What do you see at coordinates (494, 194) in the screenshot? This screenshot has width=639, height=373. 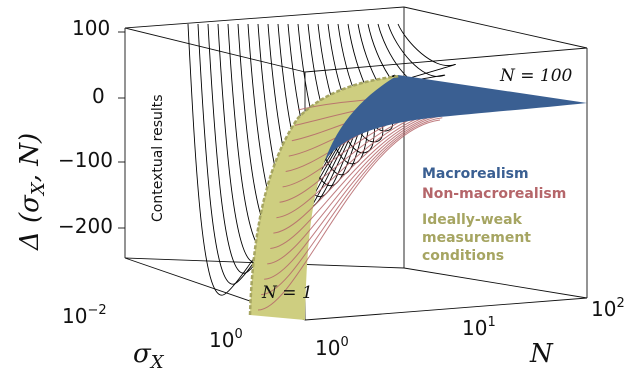 I see `legend-nonmacrorealism: Non-macrorealism` at bounding box center [494, 194].